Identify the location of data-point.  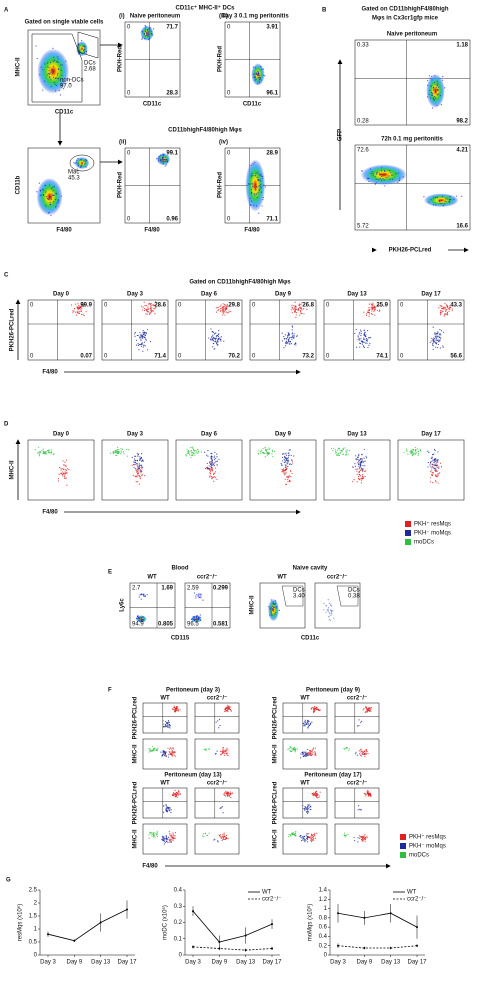
(74, 940).